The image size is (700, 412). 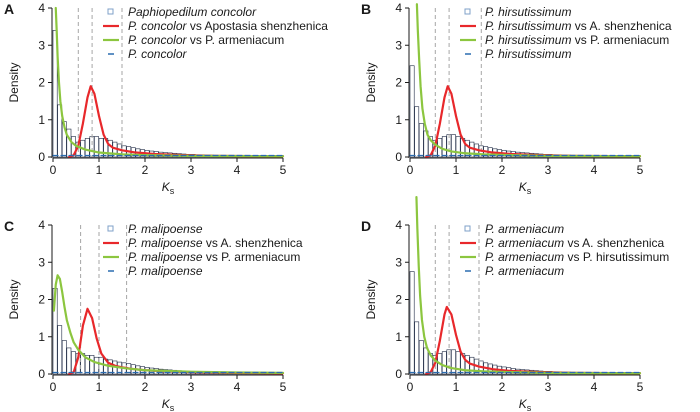 I want to click on legend-label: P. armeniacum, so click(x=524, y=229).